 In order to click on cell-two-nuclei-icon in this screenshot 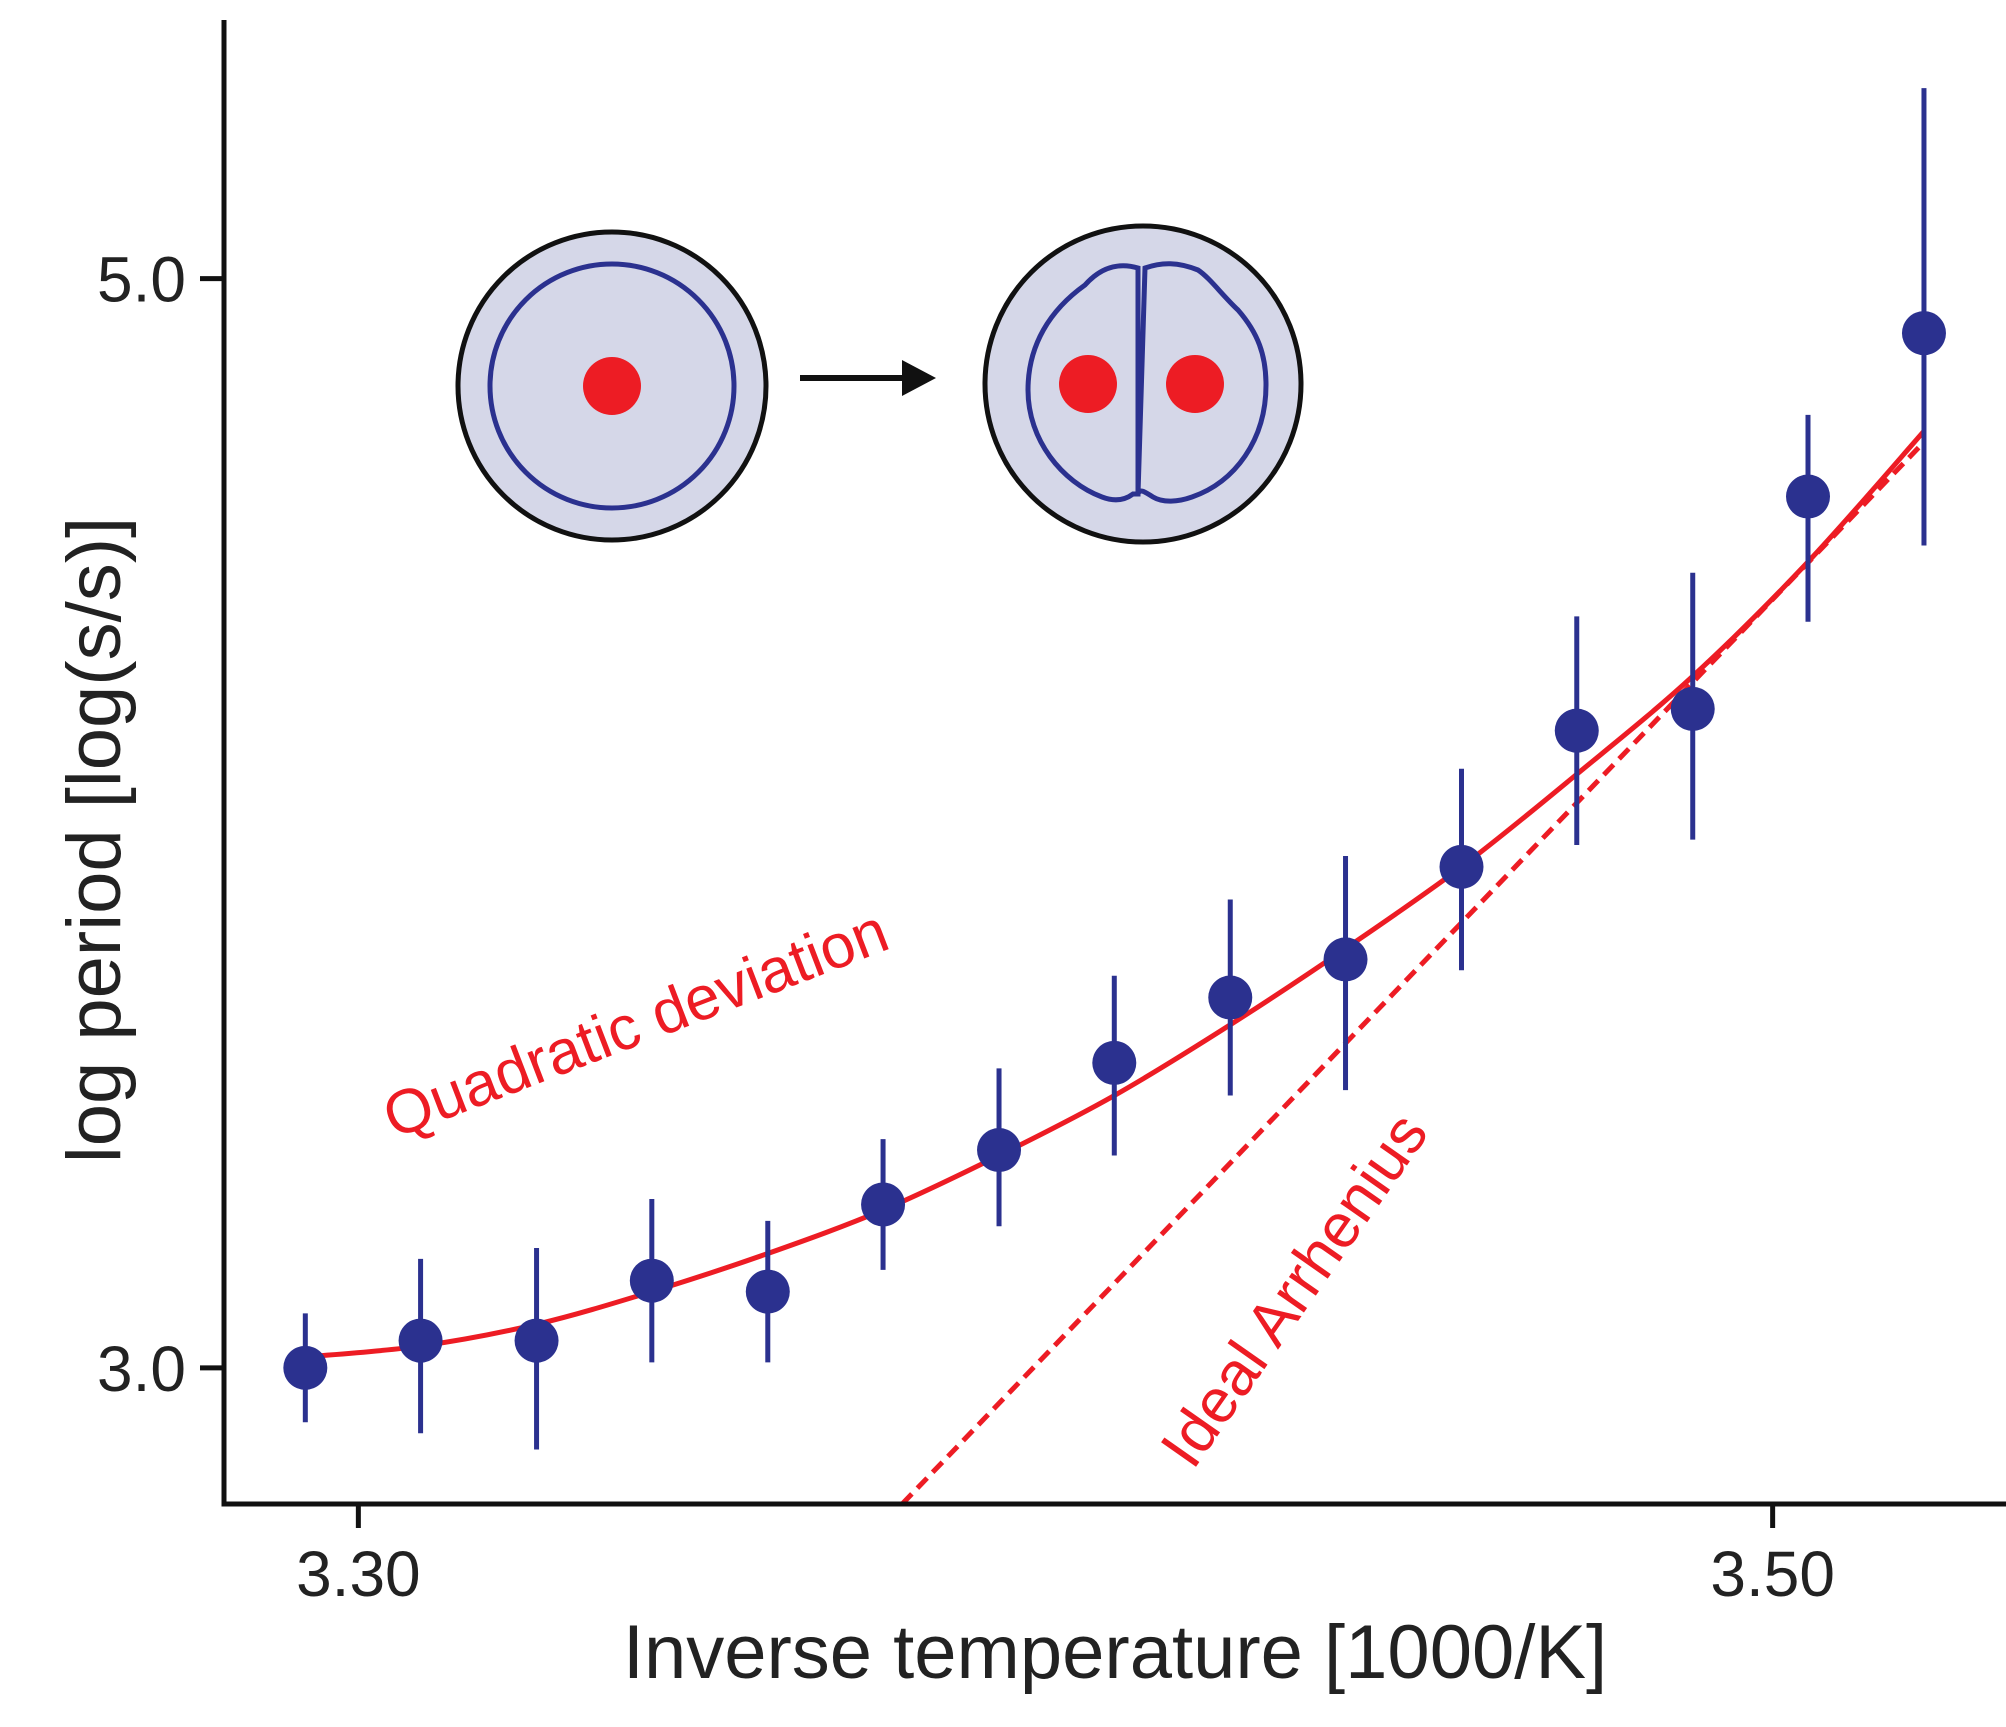, I will do `click(1143, 384)`.